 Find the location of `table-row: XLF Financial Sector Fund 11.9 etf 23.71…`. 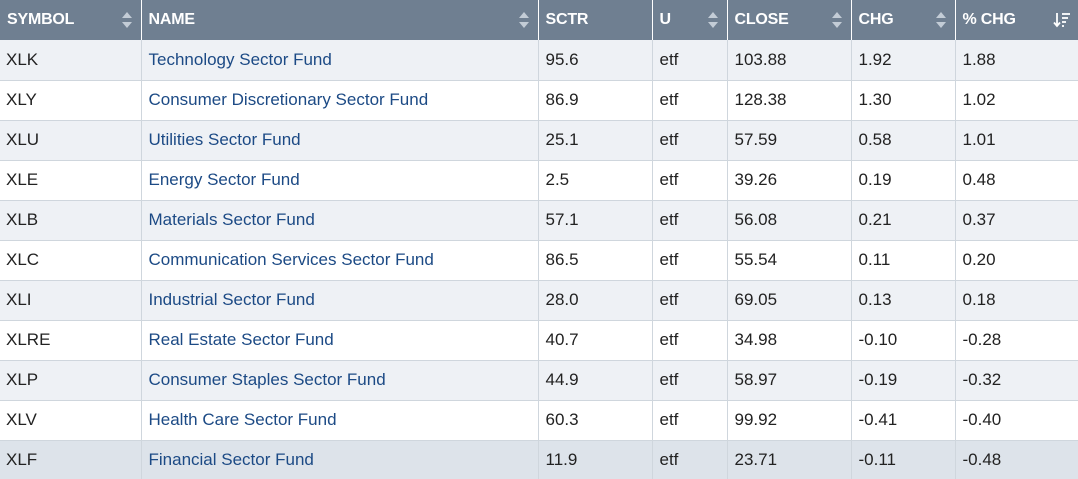

table-row: XLF Financial Sector Fund 11.9 etf 23.71… is located at coordinates (539, 459).